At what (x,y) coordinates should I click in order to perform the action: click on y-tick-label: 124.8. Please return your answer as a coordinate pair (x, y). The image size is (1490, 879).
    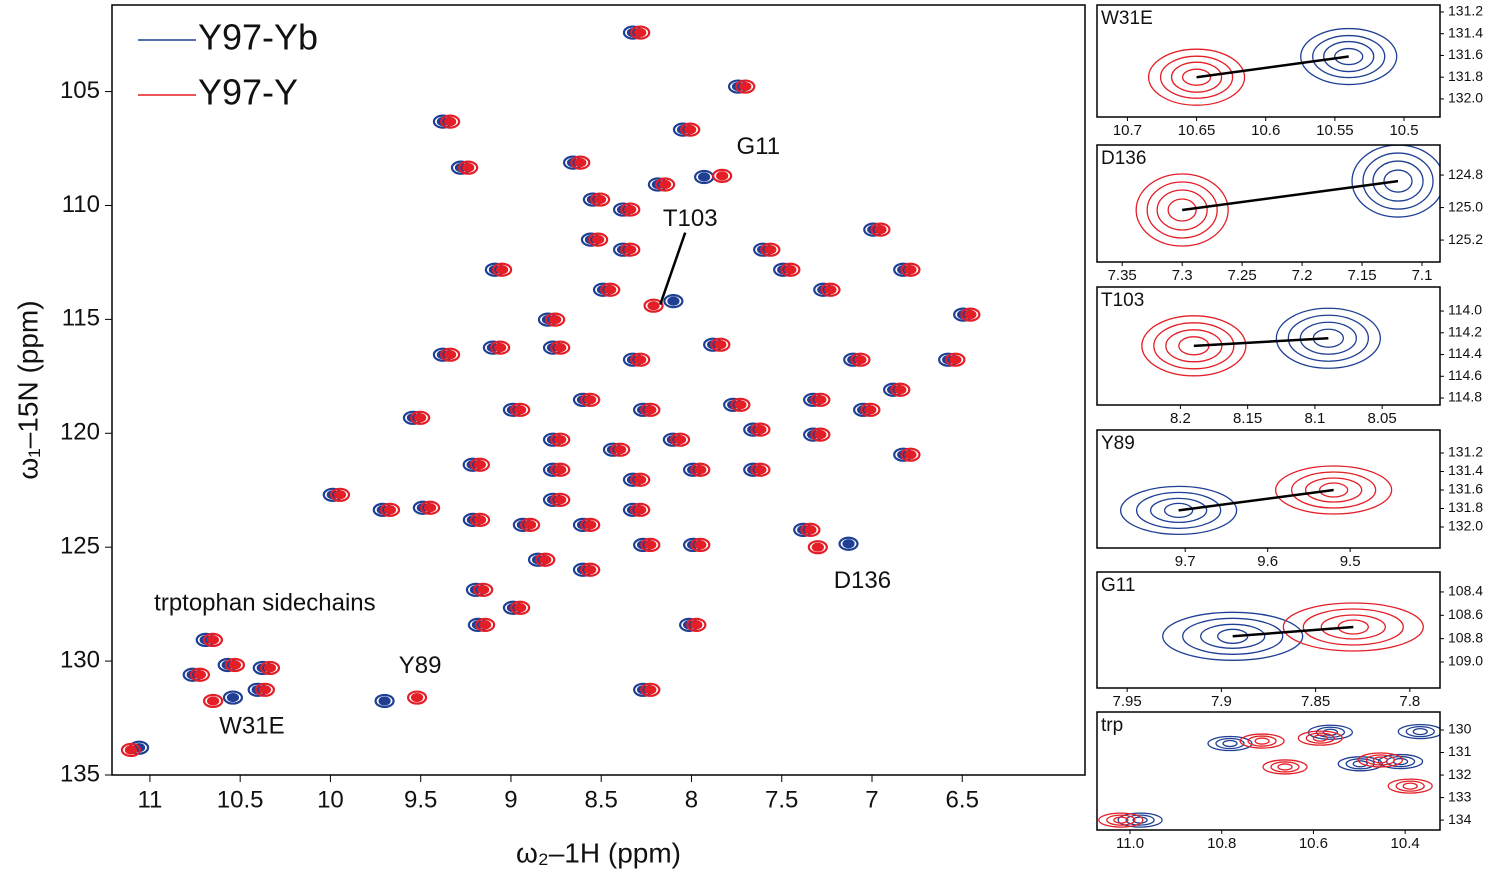
    Looking at the image, I should click on (1465, 174).